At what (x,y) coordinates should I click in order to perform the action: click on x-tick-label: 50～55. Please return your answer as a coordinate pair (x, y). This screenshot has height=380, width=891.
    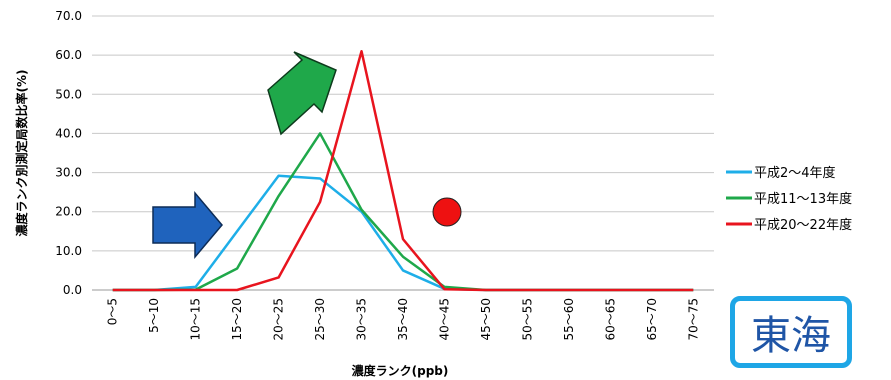
    Looking at the image, I should click on (527, 319).